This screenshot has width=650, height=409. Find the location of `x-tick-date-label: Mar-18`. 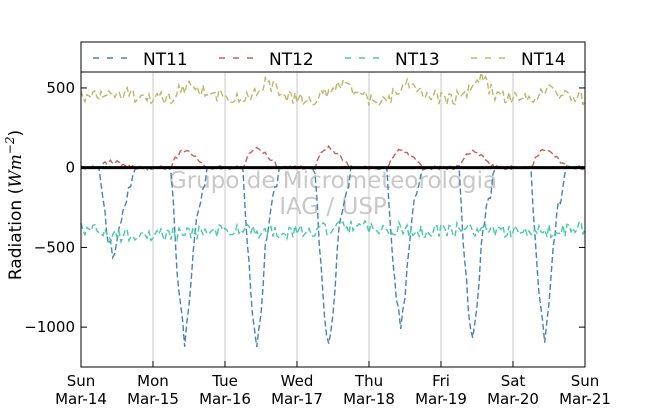

x-tick-date-label: Mar-18 is located at coordinates (369, 399).